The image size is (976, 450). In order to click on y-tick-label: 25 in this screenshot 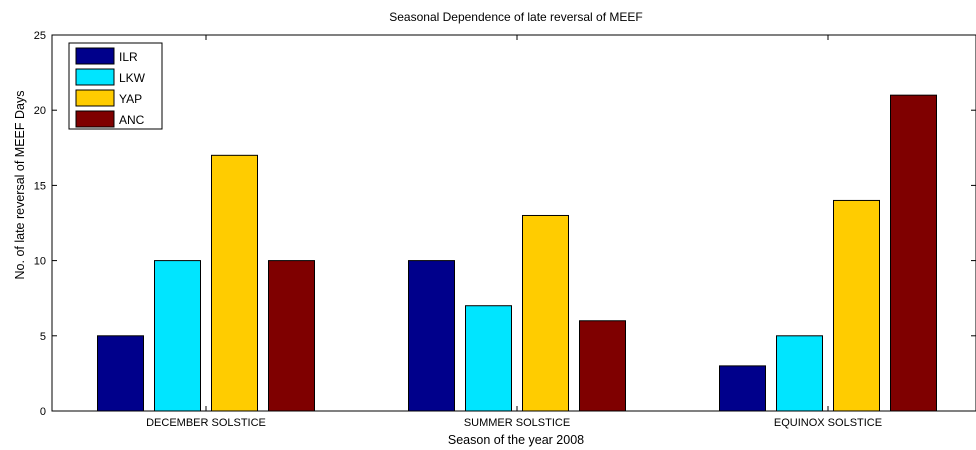, I will do `click(40, 36)`.